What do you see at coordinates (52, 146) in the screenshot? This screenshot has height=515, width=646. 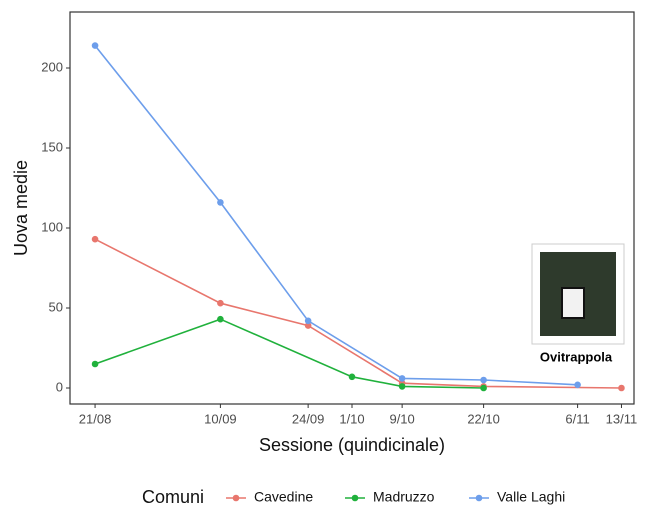 I see `y-tick-label: 150` at bounding box center [52, 146].